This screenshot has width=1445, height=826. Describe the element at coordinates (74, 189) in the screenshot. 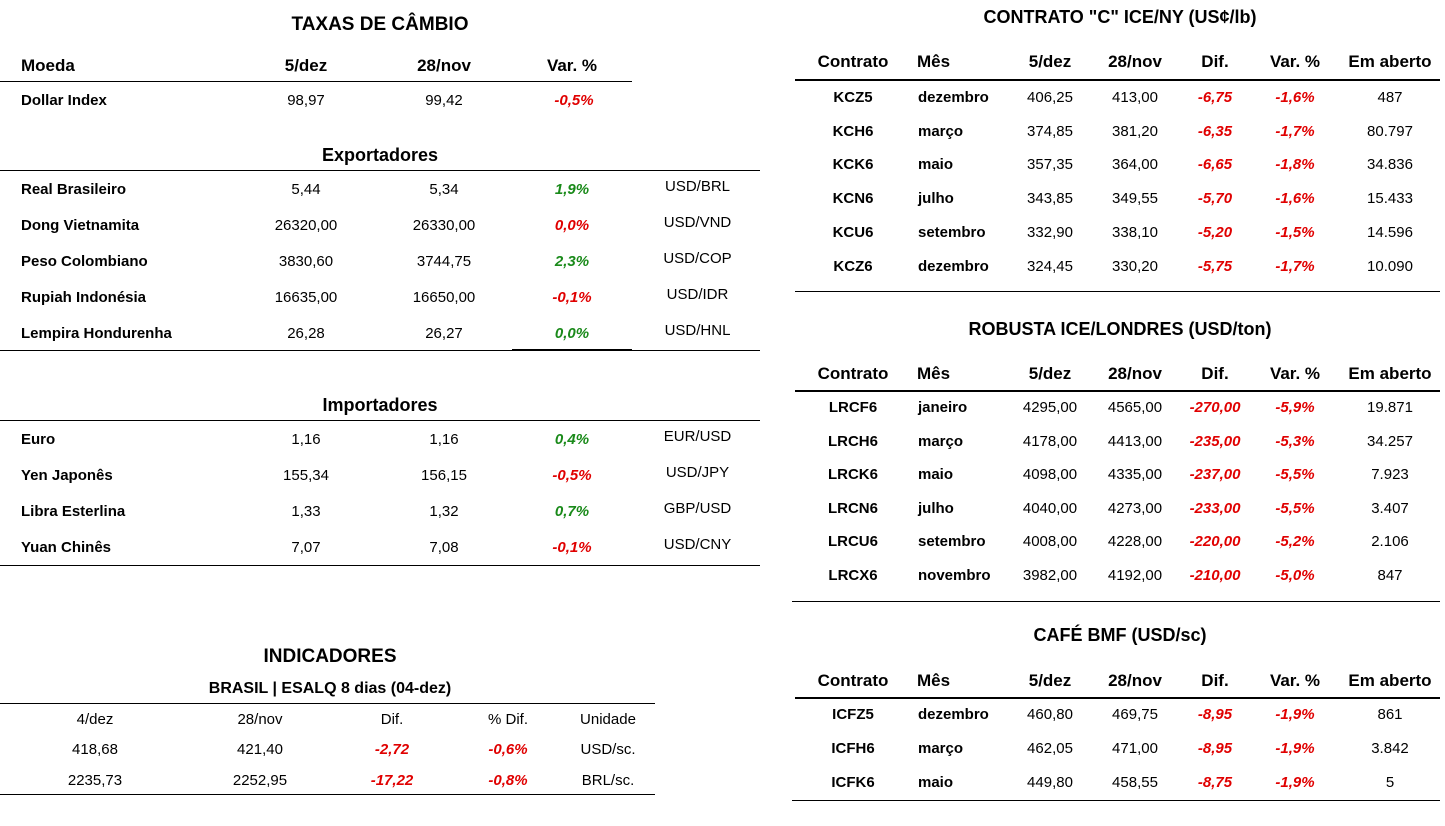

I see `currency-name: Real Brasileiro` at that location.